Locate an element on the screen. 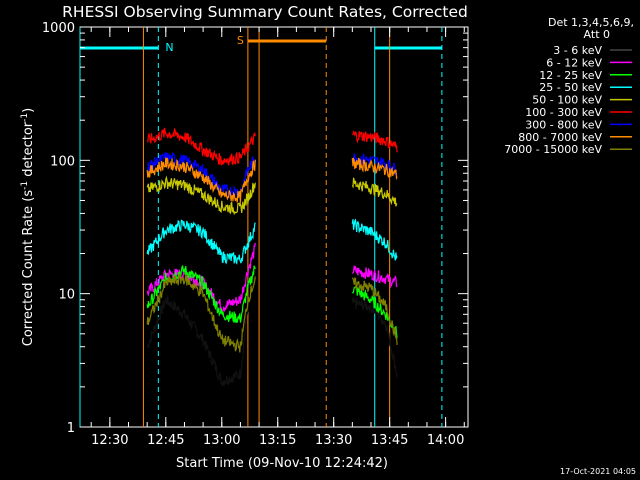 The width and height of the screenshot is (640, 480). legend-label: 800 - 7000 keV is located at coordinates (560, 137).